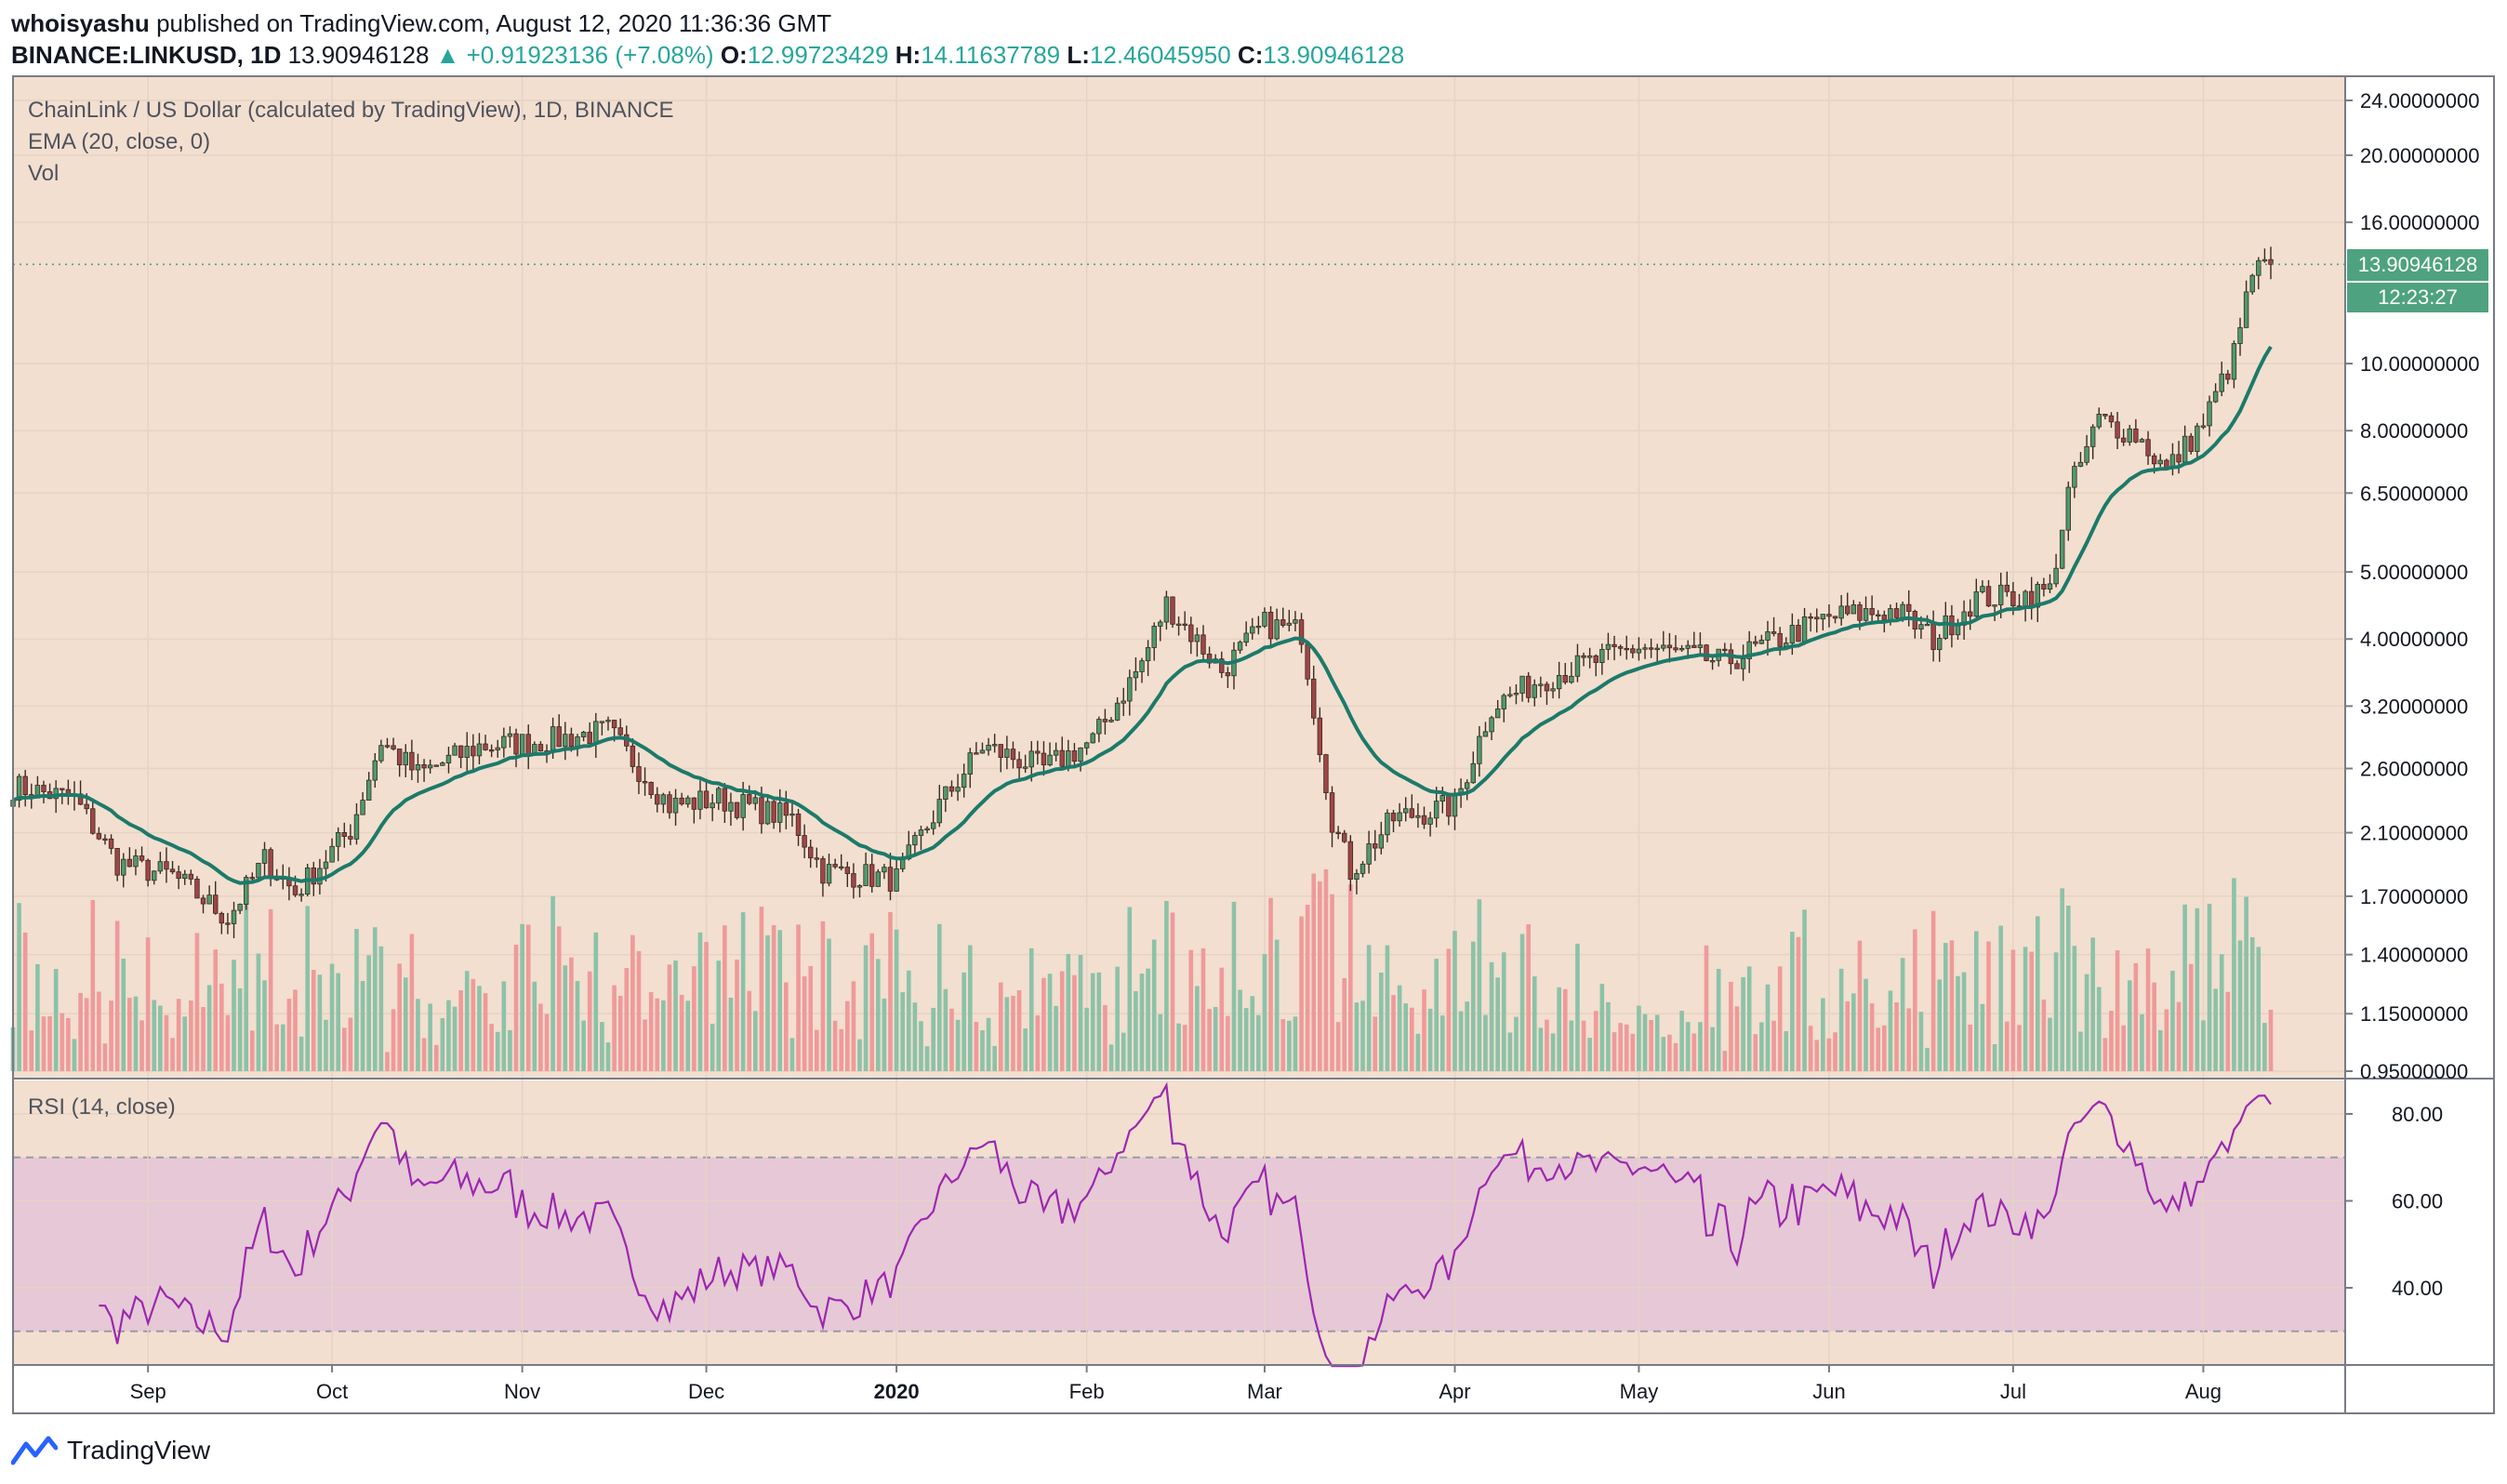 This screenshot has width=2507, height=1484. I want to click on close-value: 13.90946128, so click(1334, 55).